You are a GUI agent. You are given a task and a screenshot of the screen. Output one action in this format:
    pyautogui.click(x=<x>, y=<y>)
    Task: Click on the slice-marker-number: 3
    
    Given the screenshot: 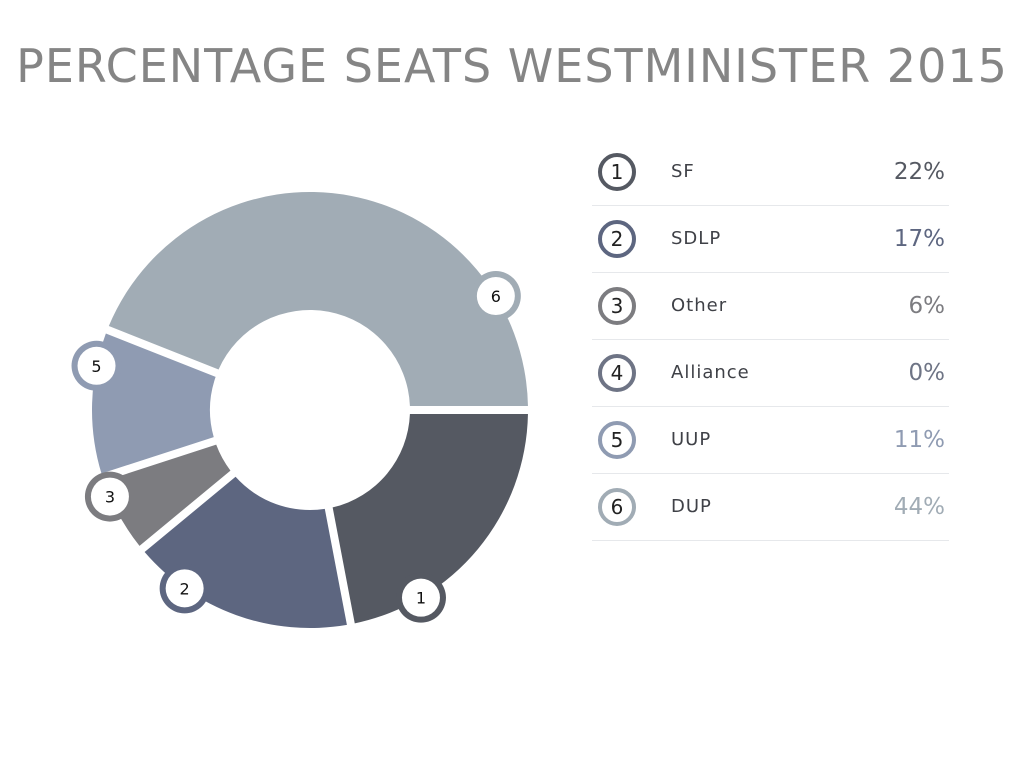 What is the action you would take?
    pyautogui.click(x=110, y=497)
    